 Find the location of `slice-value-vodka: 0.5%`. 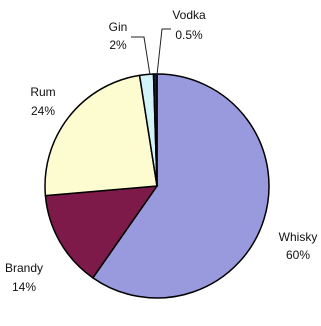

slice-value-vodka: 0.5% is located at coordinates (189, 35).